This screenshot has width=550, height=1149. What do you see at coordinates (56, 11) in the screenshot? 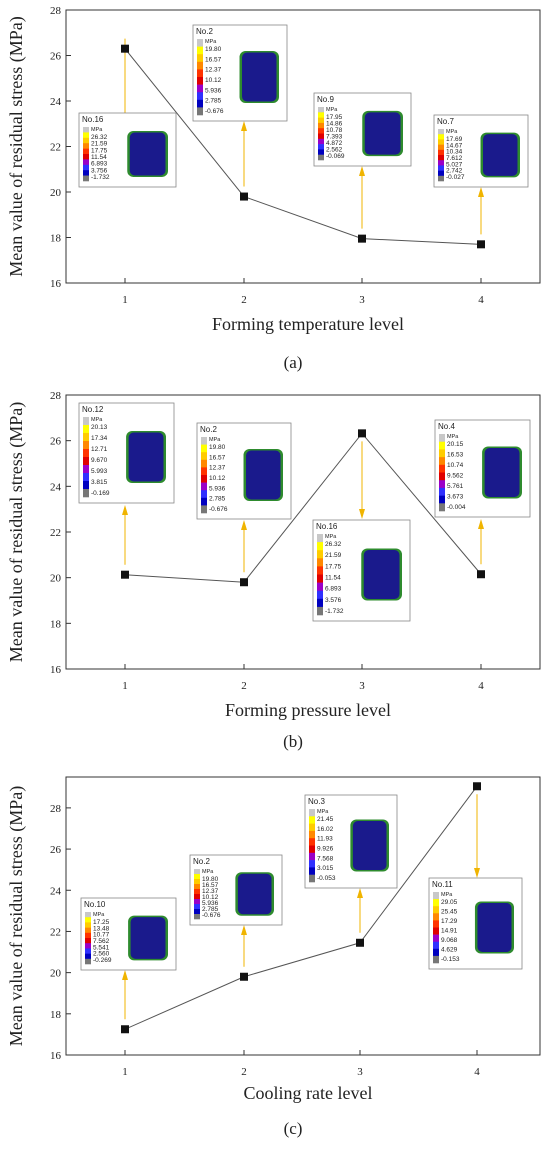
I see `y-tick-label: 28` at bounding box center [56, 11].